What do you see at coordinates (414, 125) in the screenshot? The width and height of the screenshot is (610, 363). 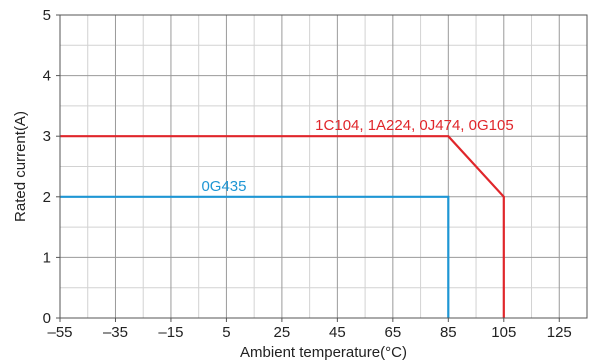 I see `series-label-1: 1C104, 1A224, 0J474, 0G105` at bounding box center [414, 125].